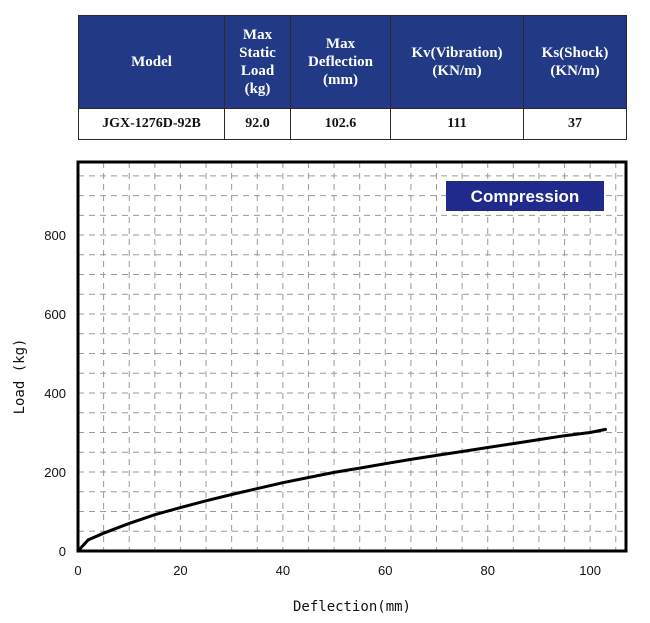  What do you see at coordinates (55, 472) in the screenshot?
I see `y-tick-label: 200` at bounding box center [55, 472].